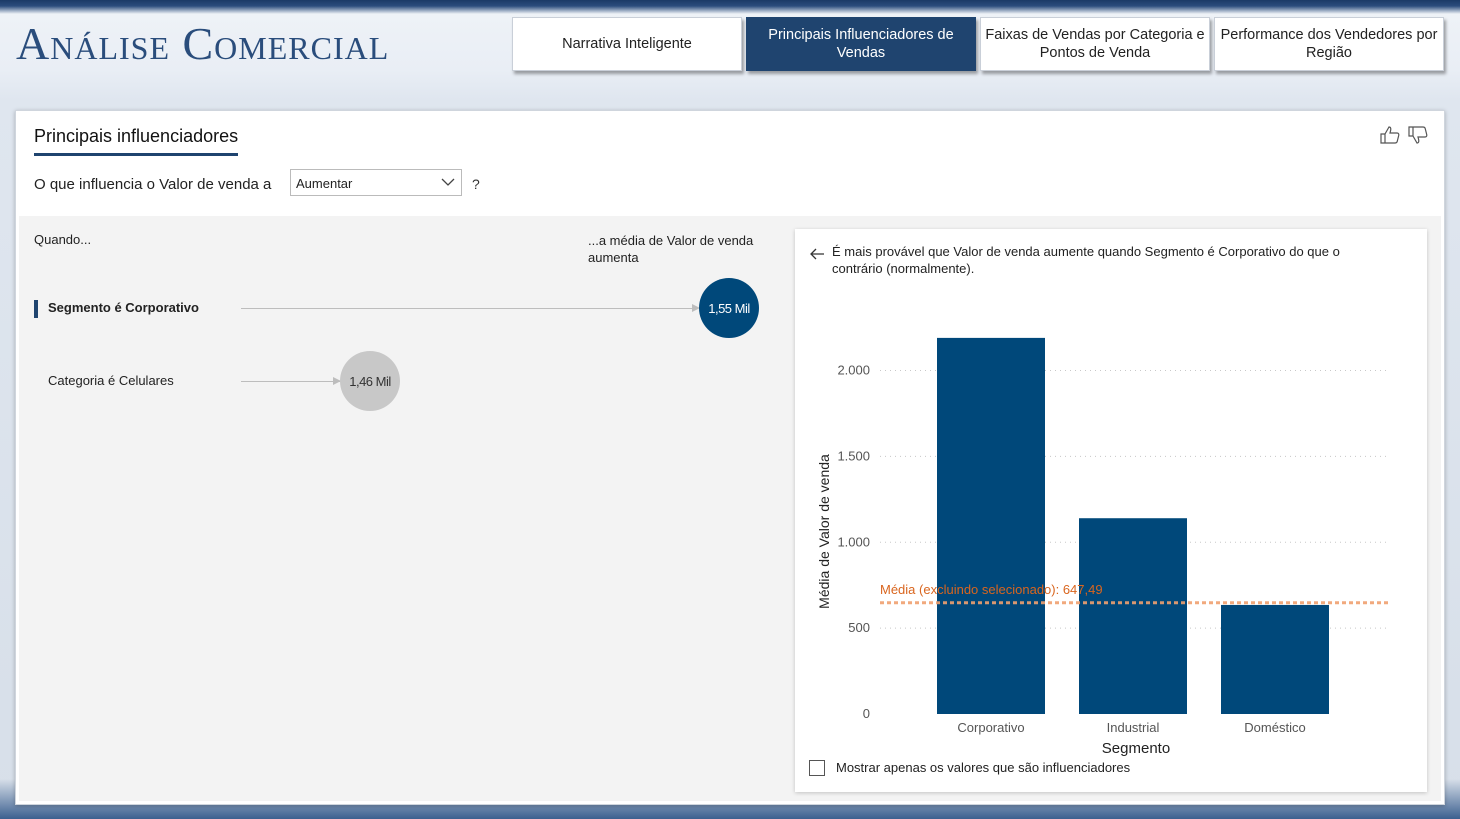 The height and width of the screenshot is (819, 1460). I want to click on tab-principais-influenciadores: Principais Influenciadores de Vendas, so click(861, 44).